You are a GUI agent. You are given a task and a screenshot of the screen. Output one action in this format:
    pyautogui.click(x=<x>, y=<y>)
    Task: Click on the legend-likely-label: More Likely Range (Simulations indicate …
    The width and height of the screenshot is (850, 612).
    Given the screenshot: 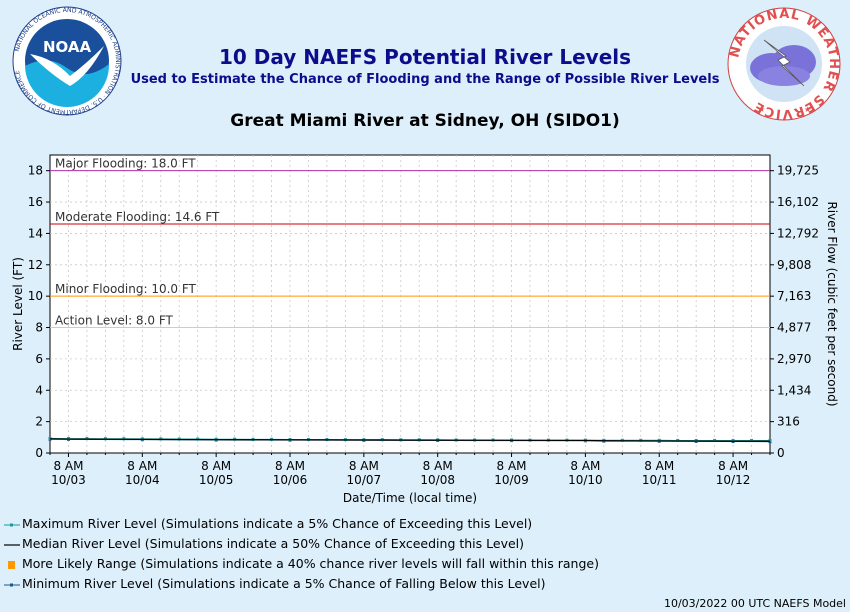 What is the action you would take?
    pyautogui.click(x=310, y=563)
    